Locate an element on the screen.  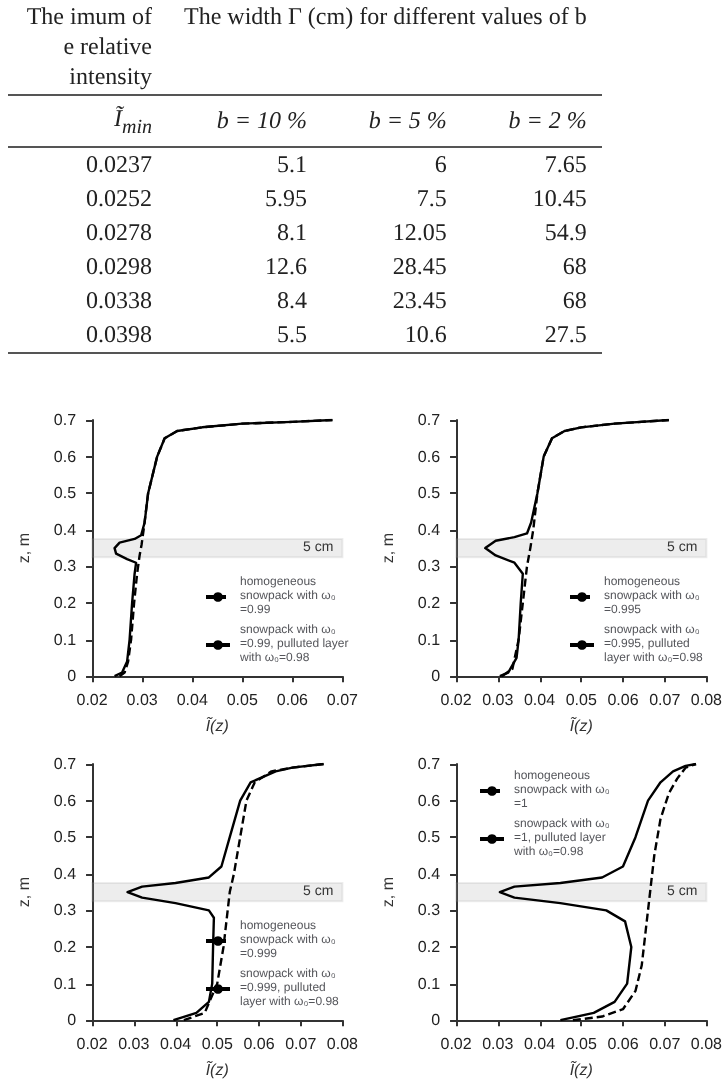
category-label: b = 5 % is located at coordinates (407, 121).